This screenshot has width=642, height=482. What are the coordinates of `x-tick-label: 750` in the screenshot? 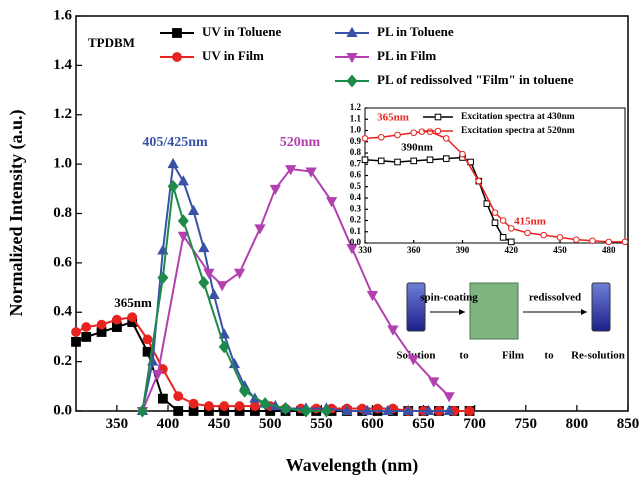 It's located at (526, 424).